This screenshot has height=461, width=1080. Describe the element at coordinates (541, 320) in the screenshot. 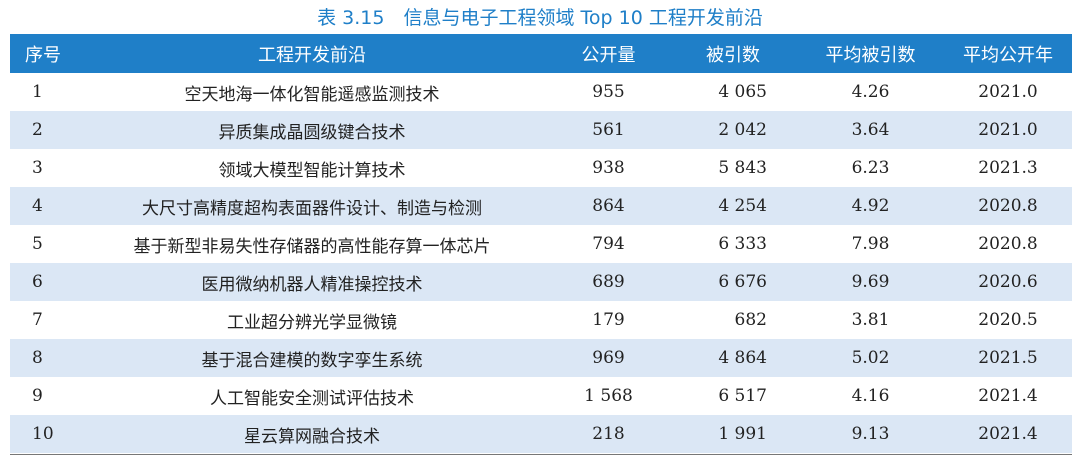

I see `table-row: 7 工业超分辨光学显微镜 179 682 3.81 2020.5` at that location.